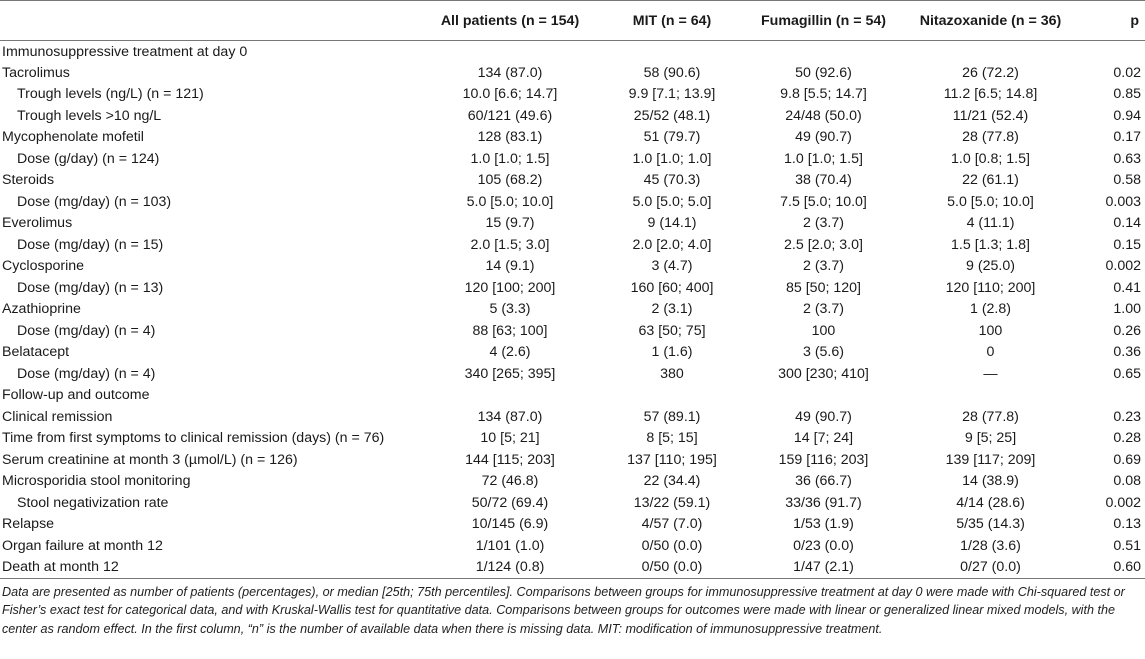 Image resolution: width=1145 pixels, height=659 pixels. What do you see at coordinates (1127, 481) in the screenshot?
I see `cell-p: 0.08` at bounding box center [1127, 481].